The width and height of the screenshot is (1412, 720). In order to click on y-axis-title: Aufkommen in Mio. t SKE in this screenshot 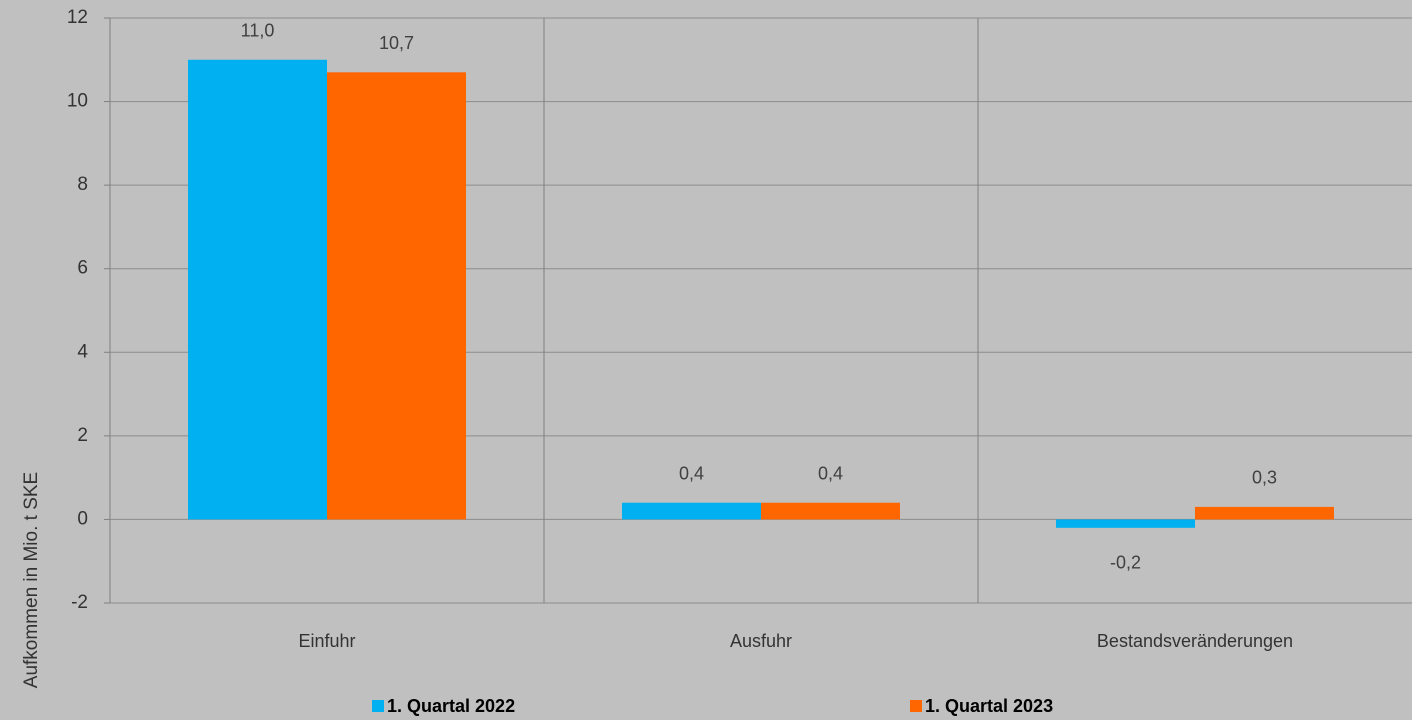, I will do `click(31, 580)`.